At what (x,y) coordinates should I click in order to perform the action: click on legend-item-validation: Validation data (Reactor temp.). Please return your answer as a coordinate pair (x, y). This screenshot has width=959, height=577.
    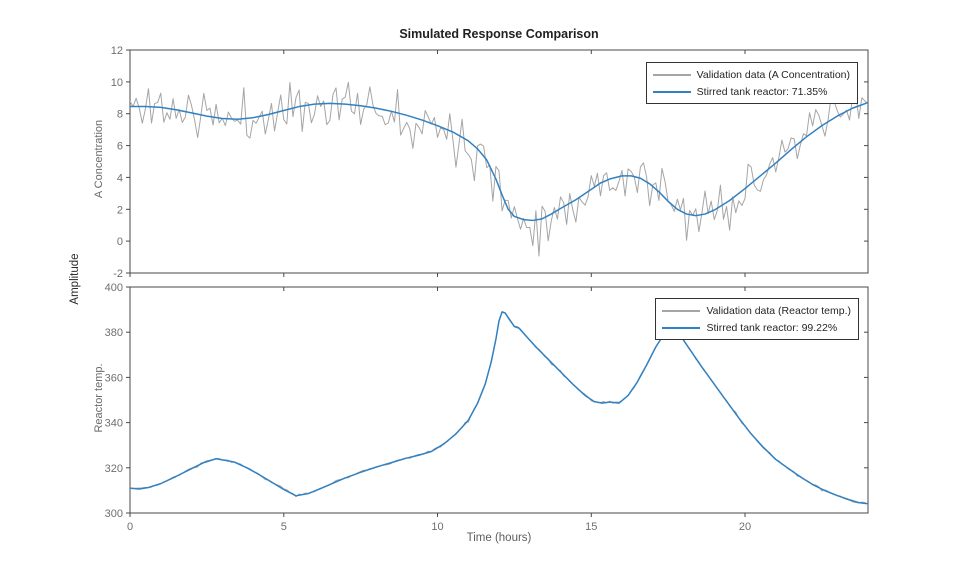
    Looking at the image, I should click on (756, 310).